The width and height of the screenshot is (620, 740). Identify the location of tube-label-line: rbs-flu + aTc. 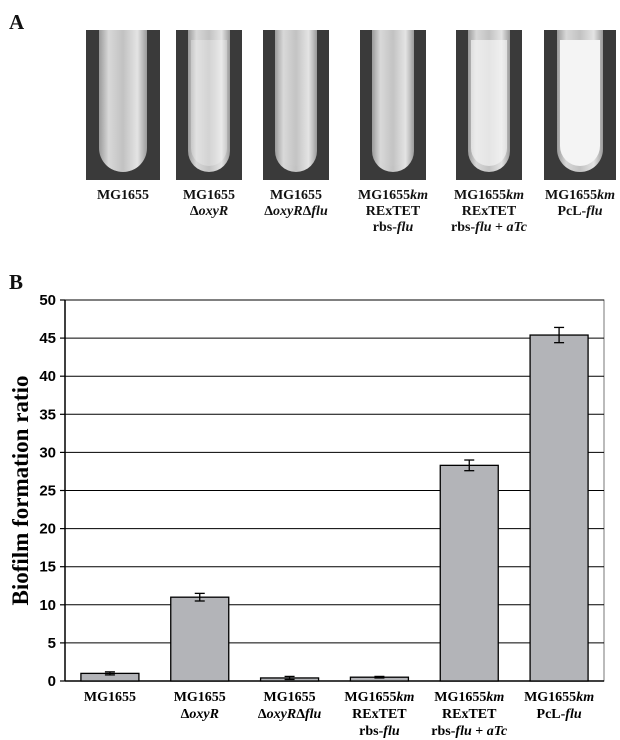
(489, 227).